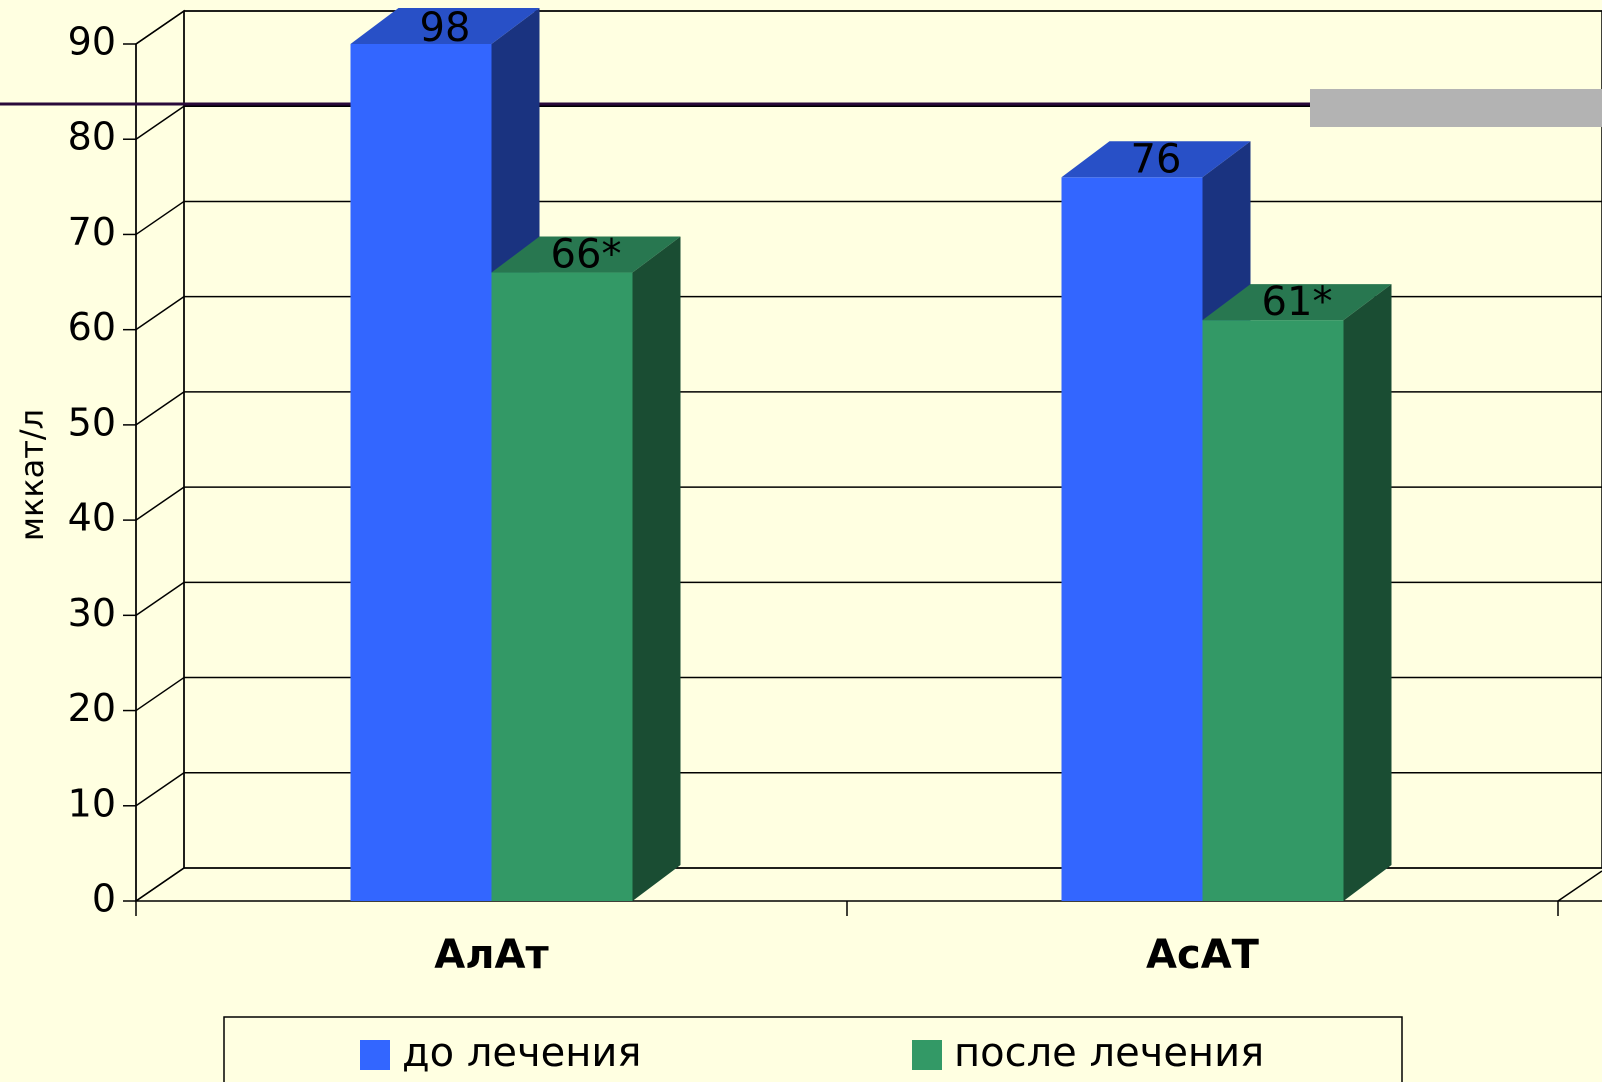 The width and height of the screenshot is (1602, 1082). Describe the element at coordinates (92, 613) in the screenshot. I see `y-tick-label: 30` at that location.